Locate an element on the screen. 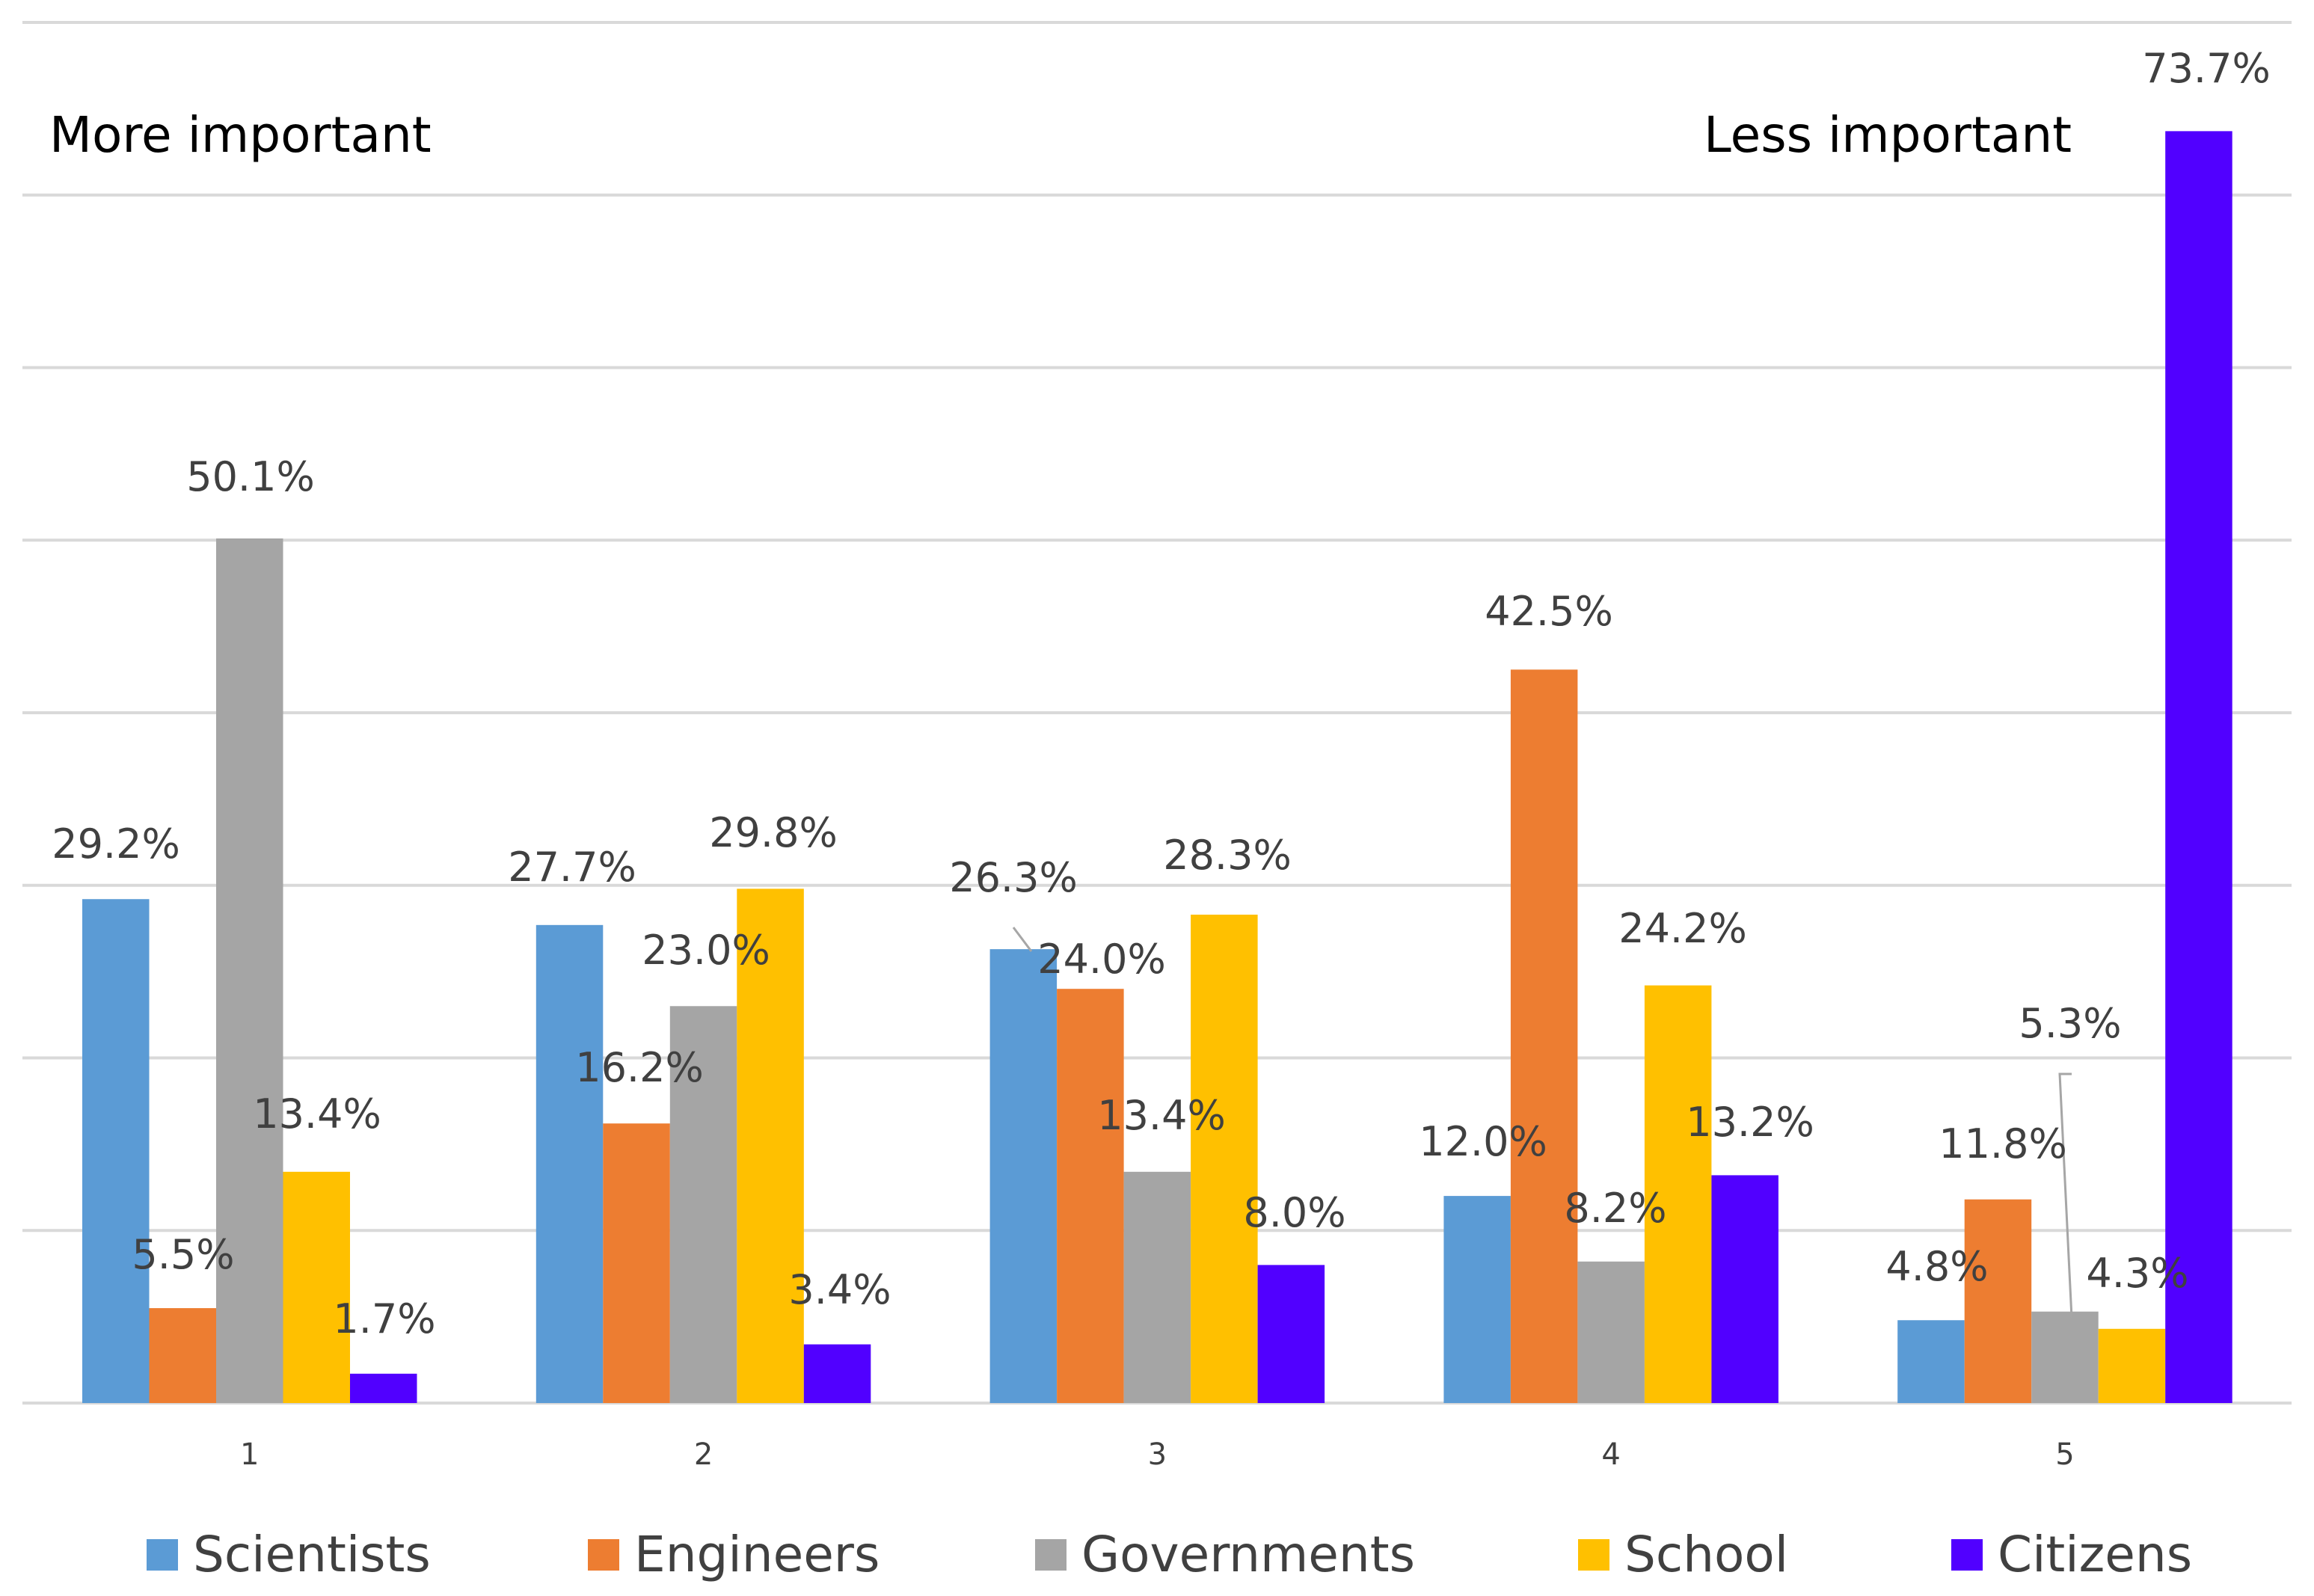 The image size is (2314, 1596). legend-label-governments: Governments is located at coordinates (1248, 1555).